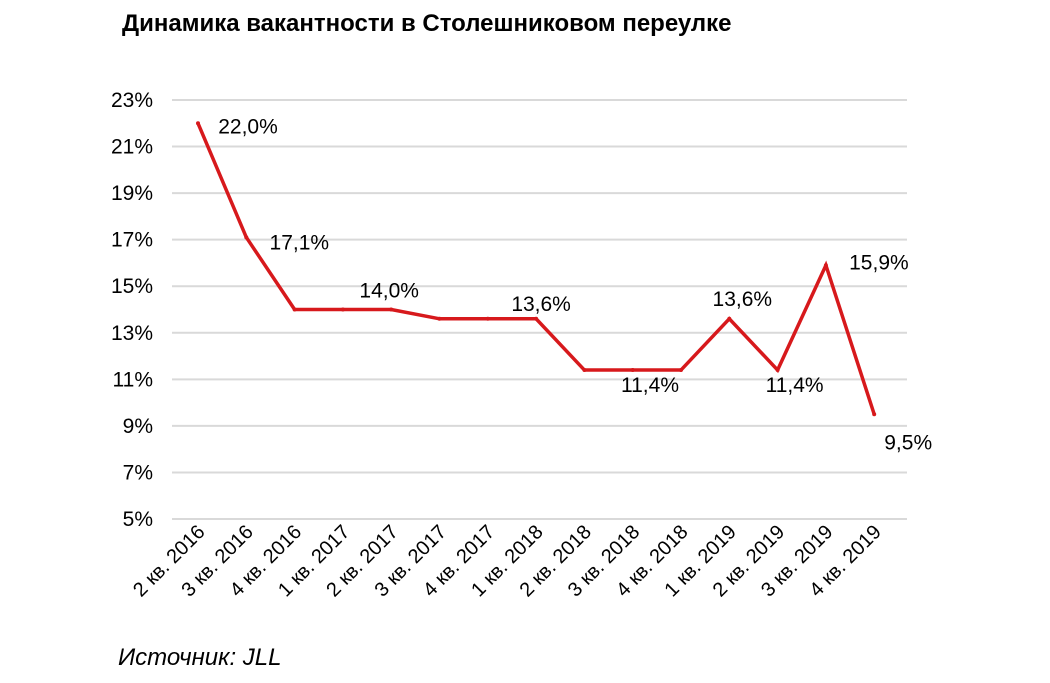  Describe the element at coordinates (200, 657) in the screenshot. I see `source-note: Источник: JLL` at that location.